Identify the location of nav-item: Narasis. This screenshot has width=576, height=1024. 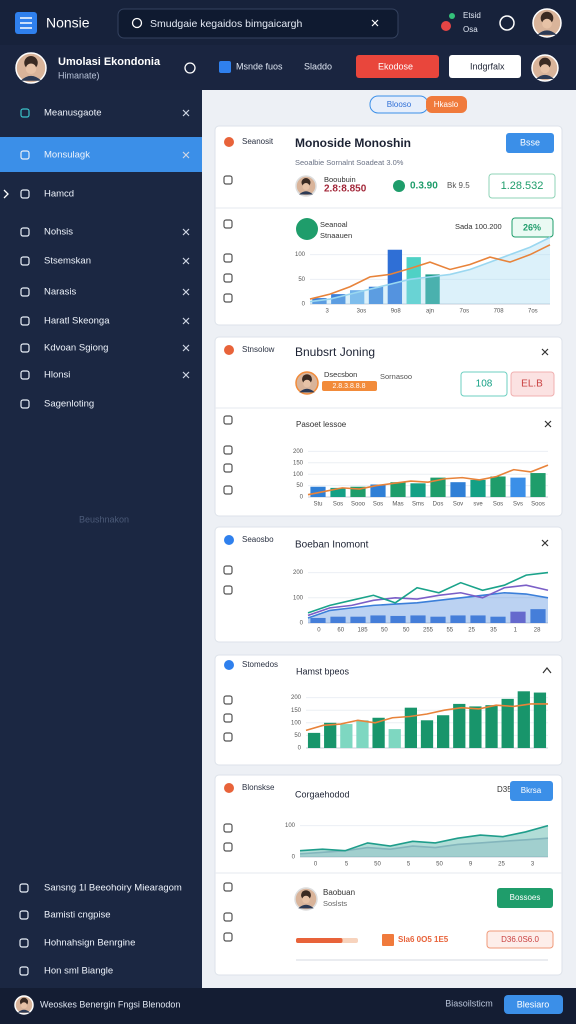
(60, 292).